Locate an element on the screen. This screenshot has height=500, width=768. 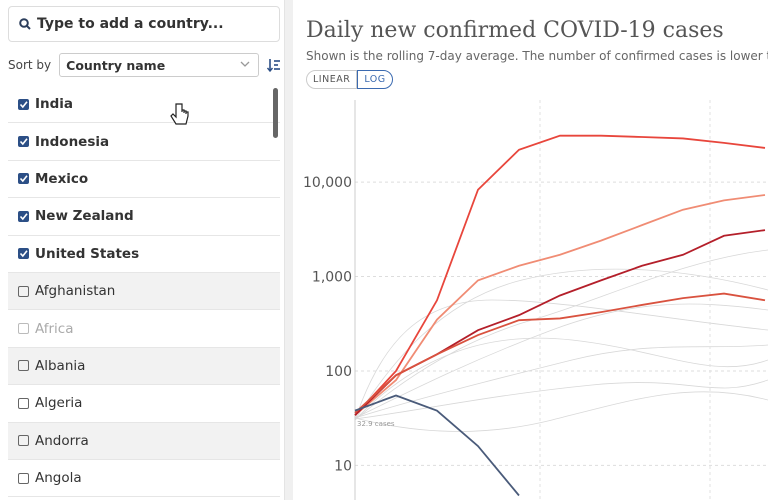
divider is located at coordinates (288, 250).